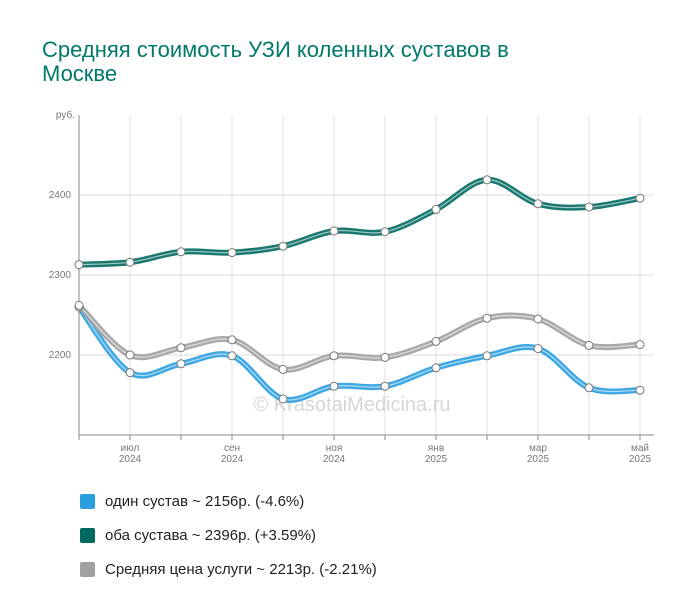  I want to click on x-tick-label: мар 2025, so click(538, 454).